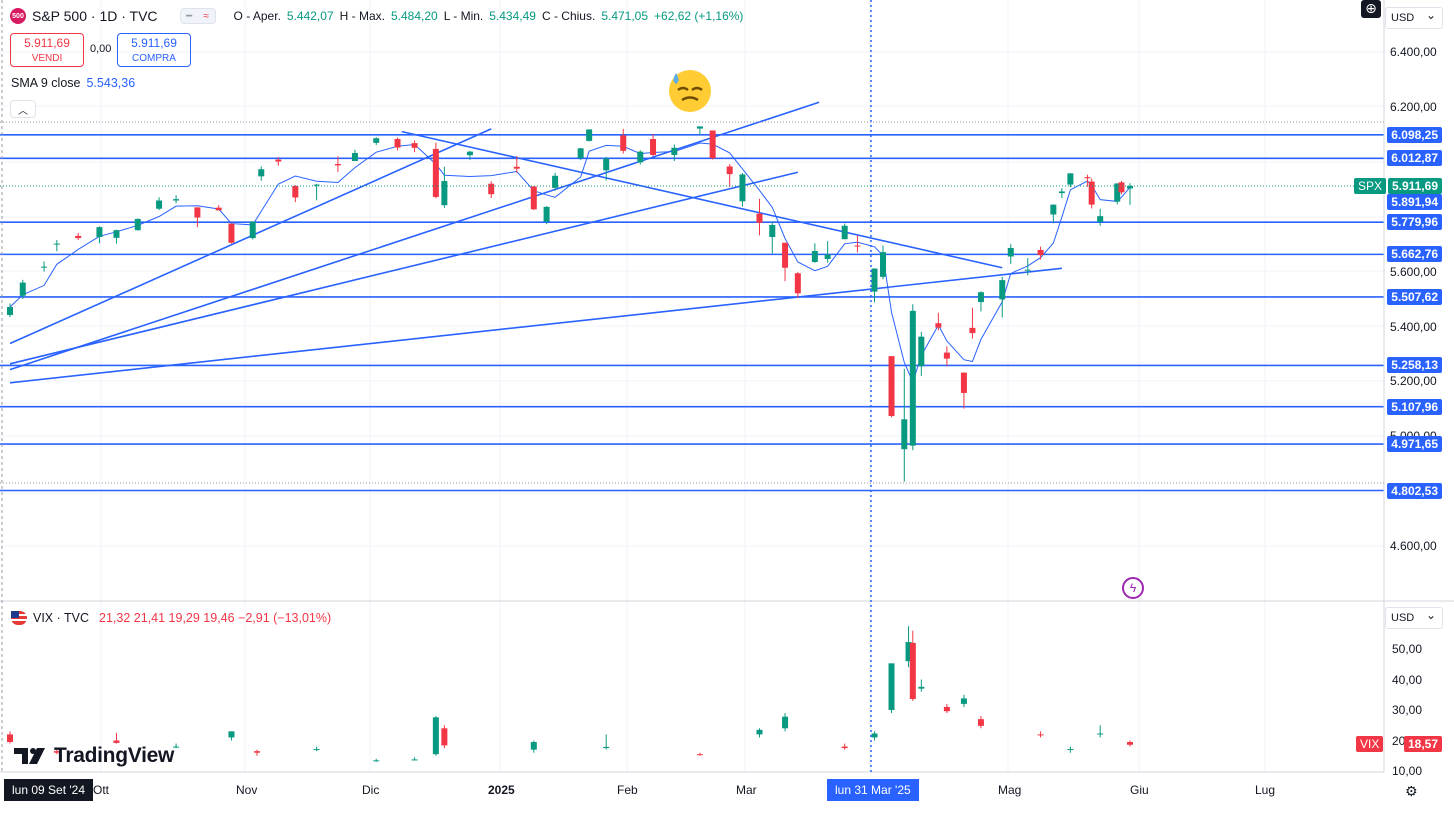  What do you see at coordinates (1407, 649) in the screenshot?
I see `vix-price-tick: 50,00` at bounding box center [1407, 649].